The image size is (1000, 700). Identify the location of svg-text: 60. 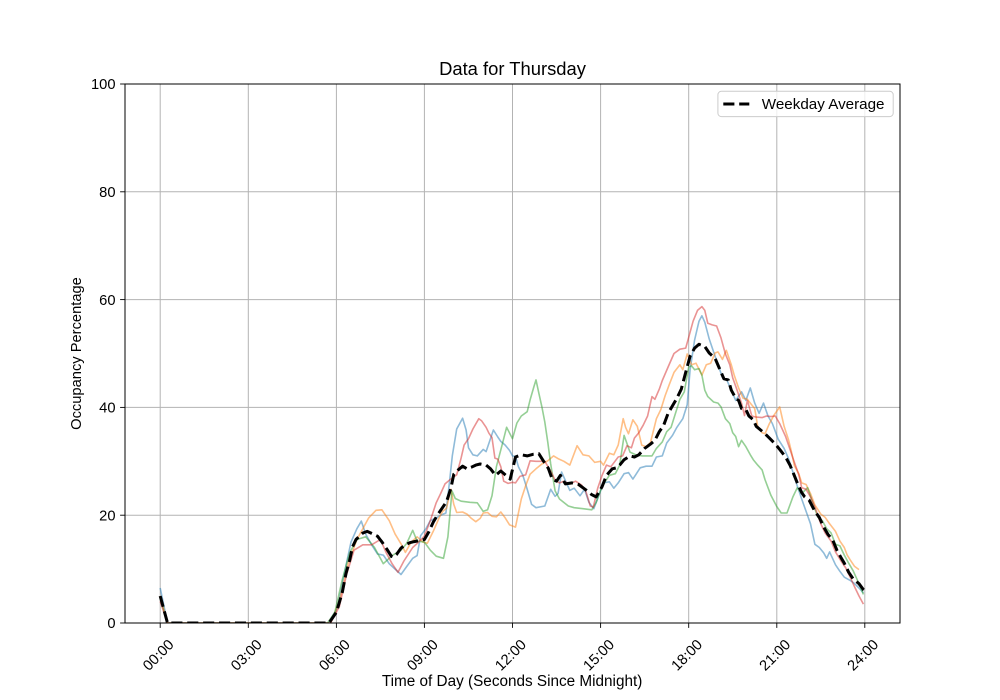
(107, 301).